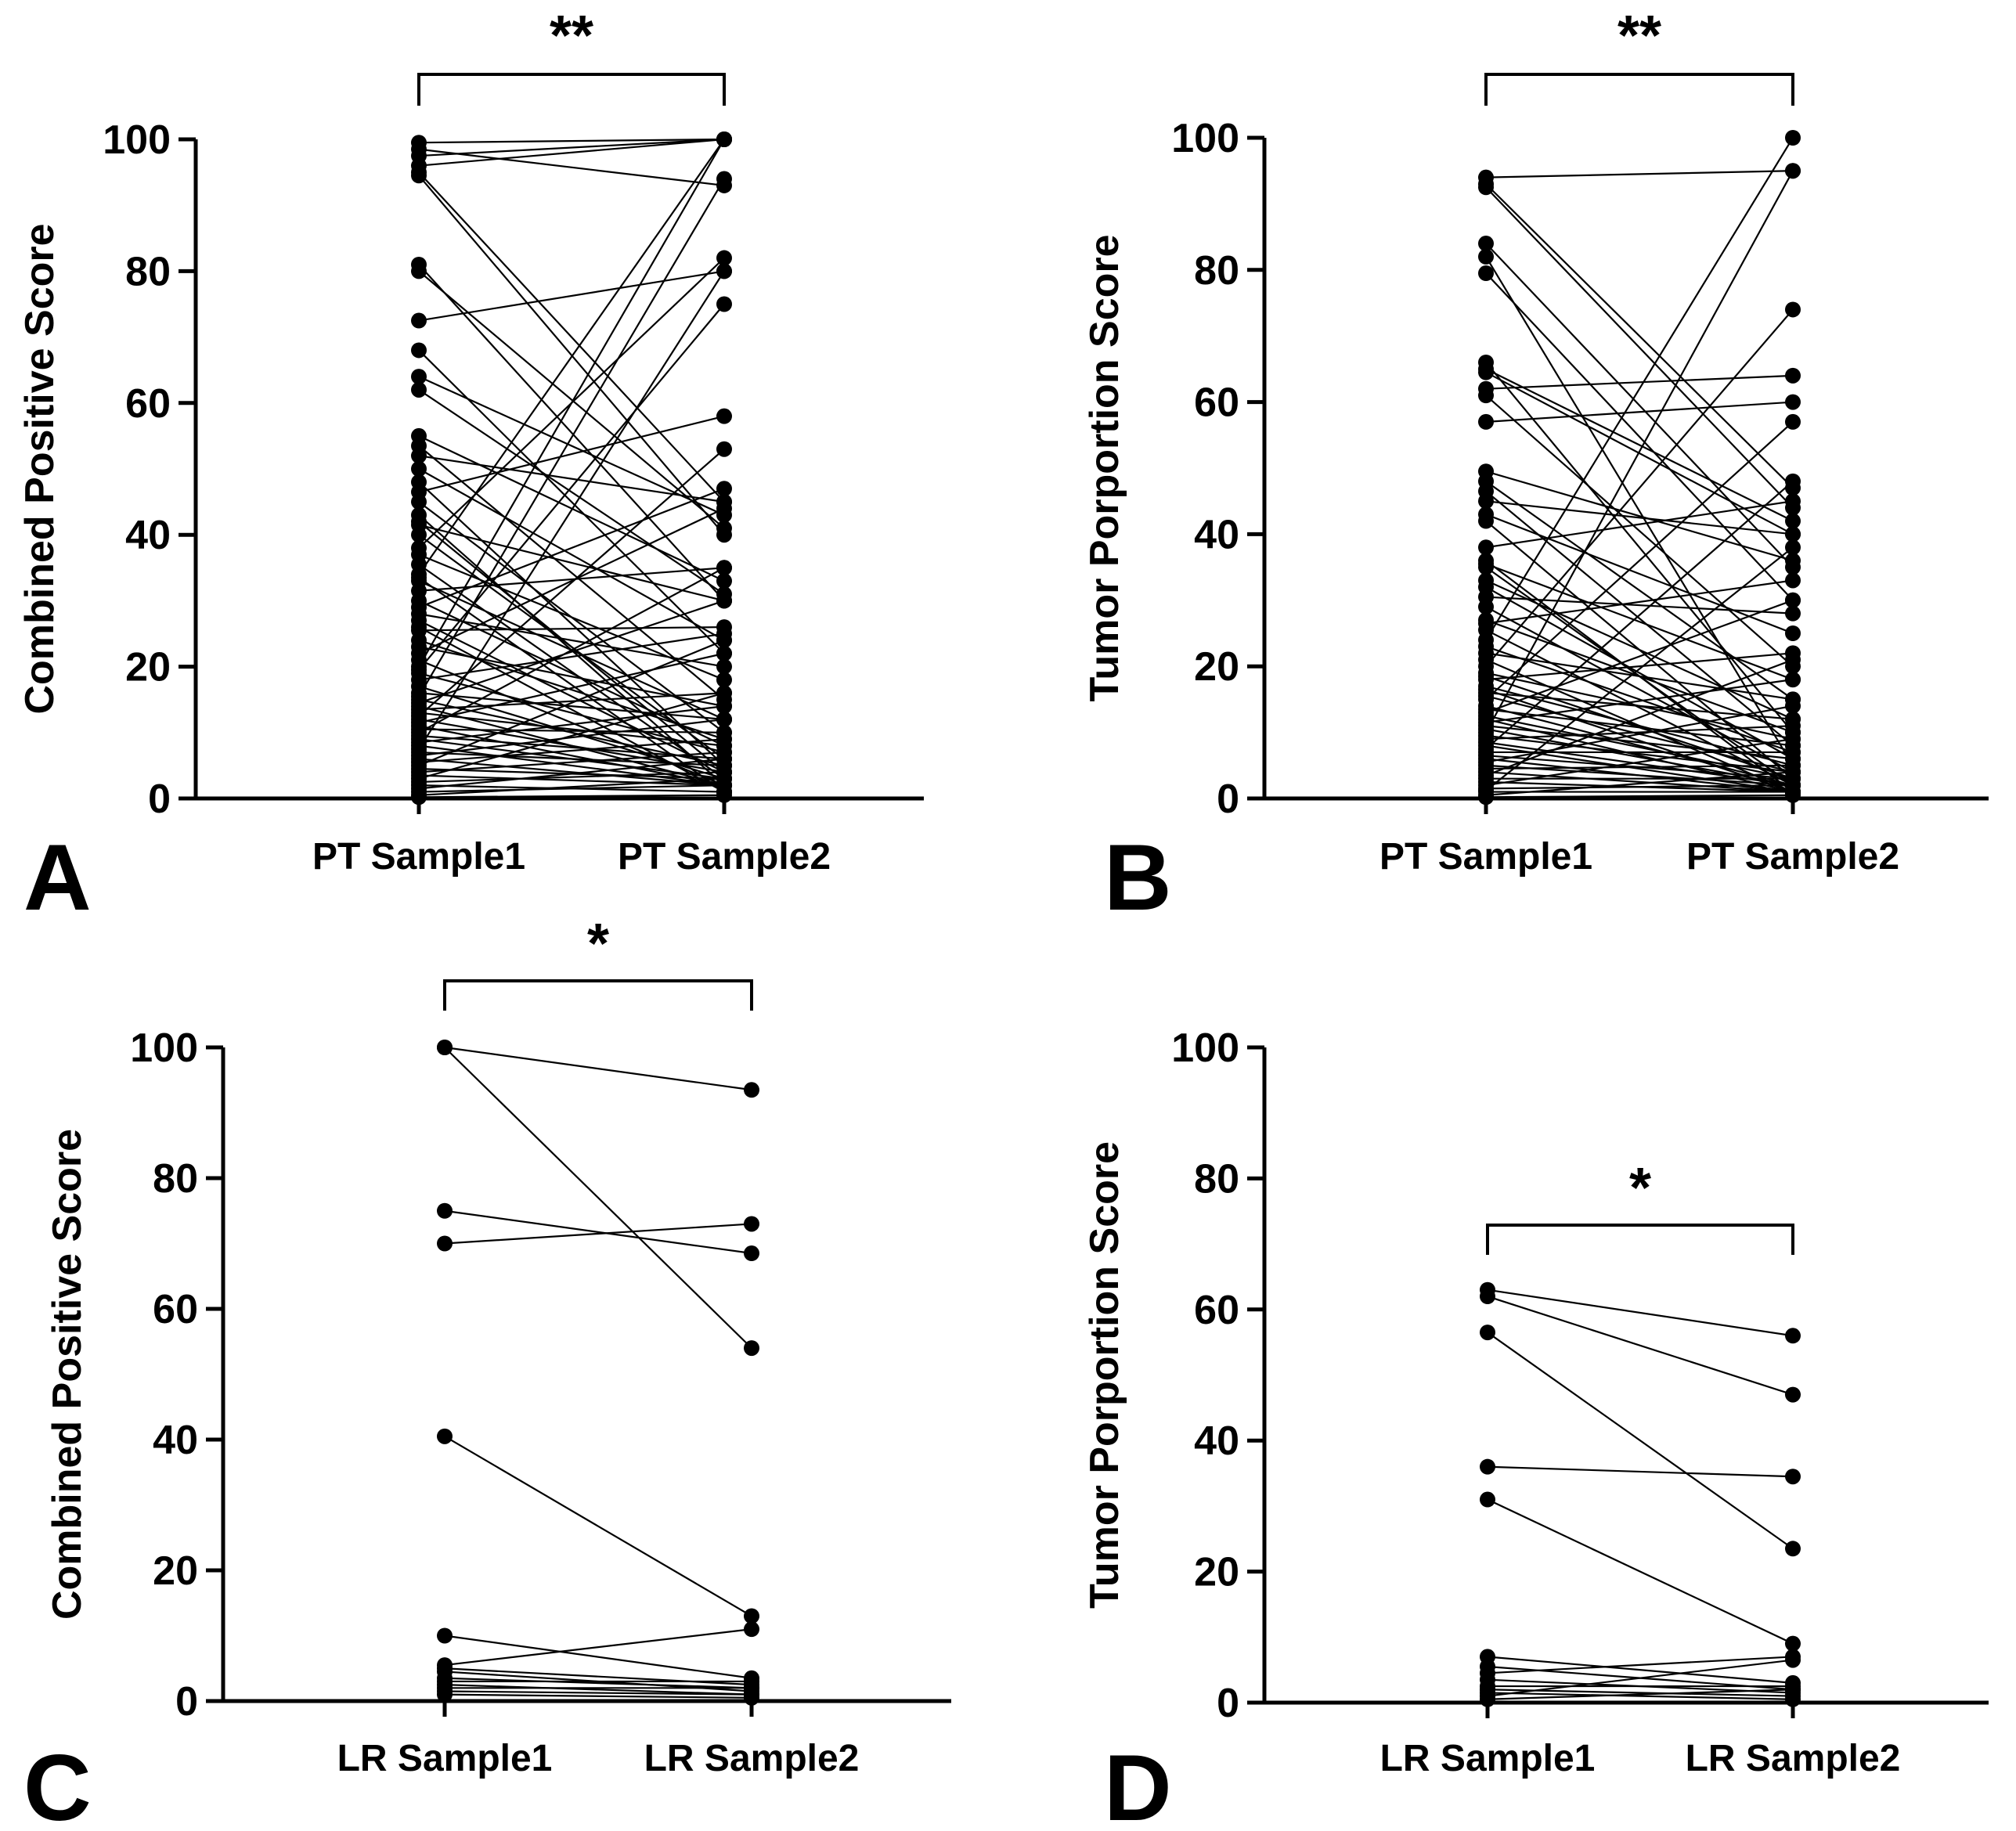 Image resolution: width=2016 pixels, height=1831 pixels. What do you see at coordinates (752, 1758) in the screenshot?
I see `x-tick-label: LR Sample2` at bounding box center [752, 1758].